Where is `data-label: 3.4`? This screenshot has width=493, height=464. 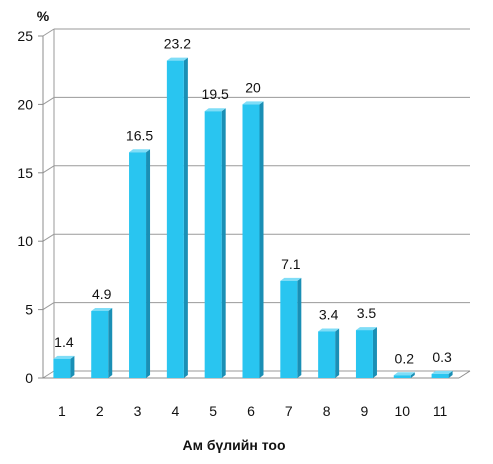
data-label: 3.4 is located at coordinates (329, 314).